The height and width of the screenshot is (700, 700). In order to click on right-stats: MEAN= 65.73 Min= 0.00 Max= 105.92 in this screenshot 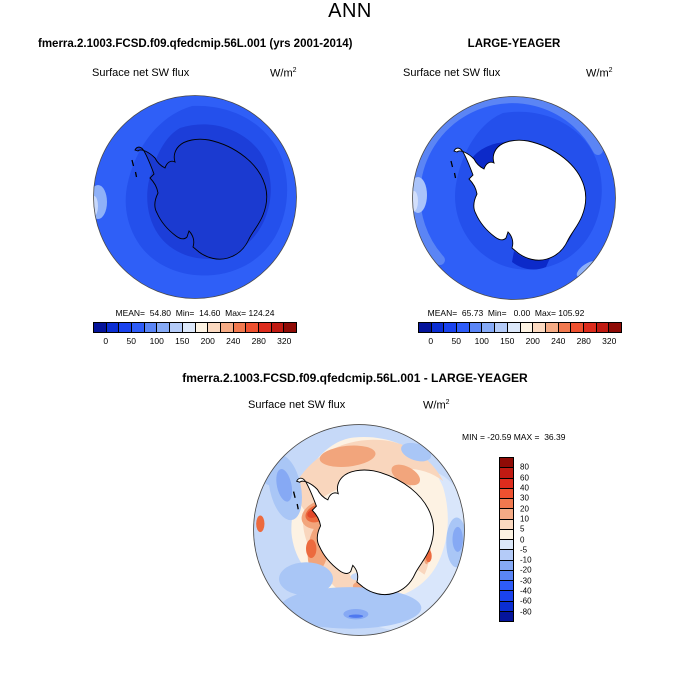, I will do `click(506, 313)`.